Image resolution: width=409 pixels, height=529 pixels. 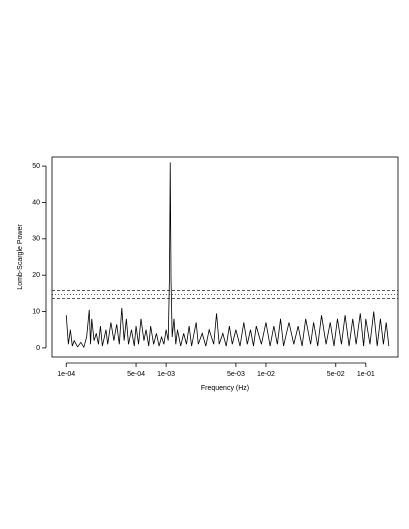 I want to click on x-tick-label: 1e-04, so click(x=66, y=374).